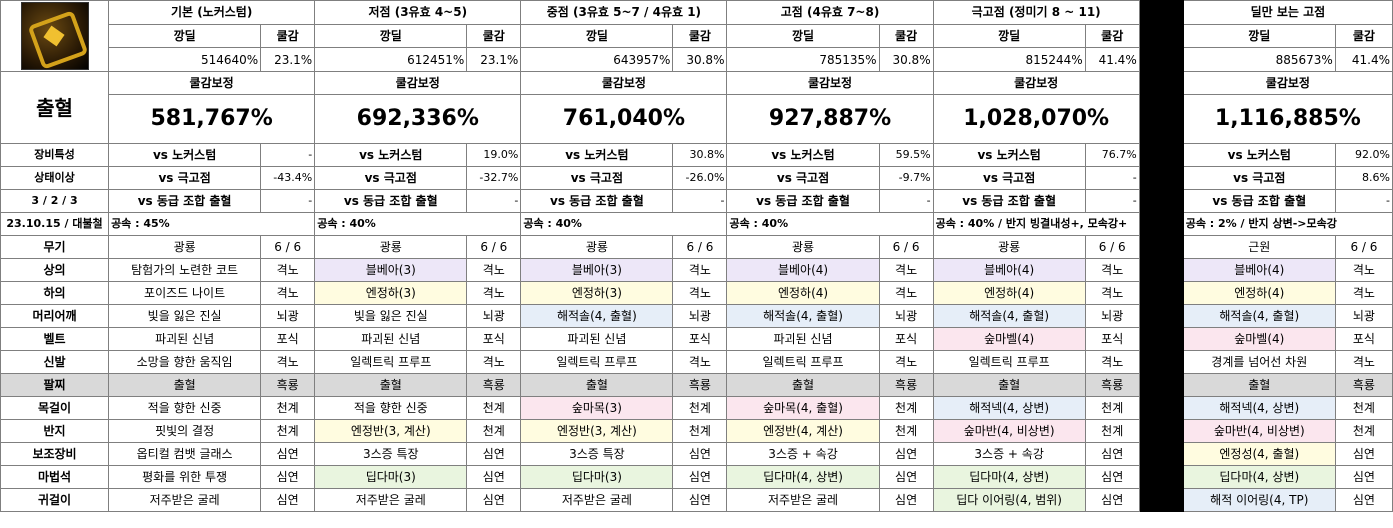 Image resolution: width=1393 pixels, height=528 pixels. What do you see at coordinates (185, 477) in the screenshot?
I see `magic-item: 평화를 위한 투쟁` at bounding box center [185, 477].